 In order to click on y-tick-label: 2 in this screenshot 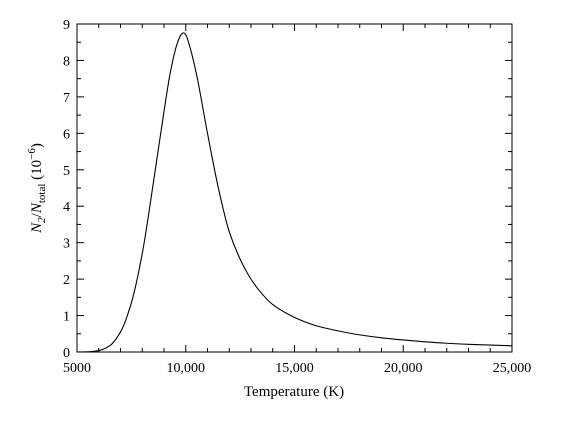, I will do `click(66, 280)`.